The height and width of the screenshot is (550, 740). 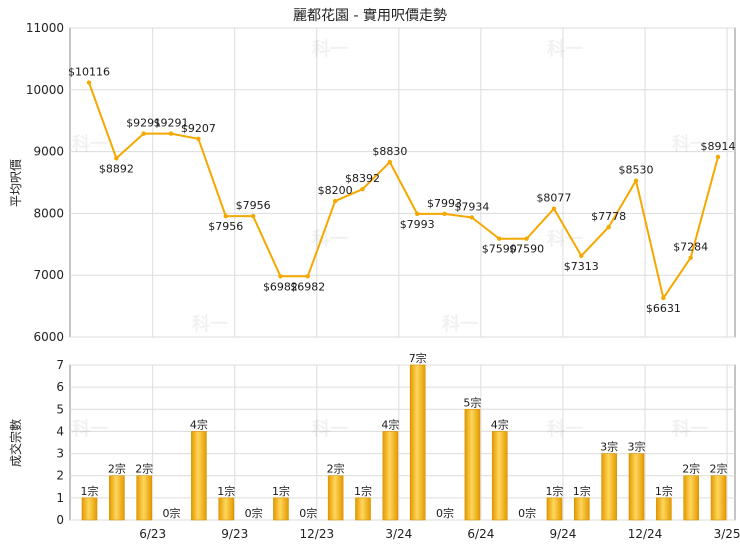 I want to click on count-y-tick-label: 3, so click(x=60, y=454).